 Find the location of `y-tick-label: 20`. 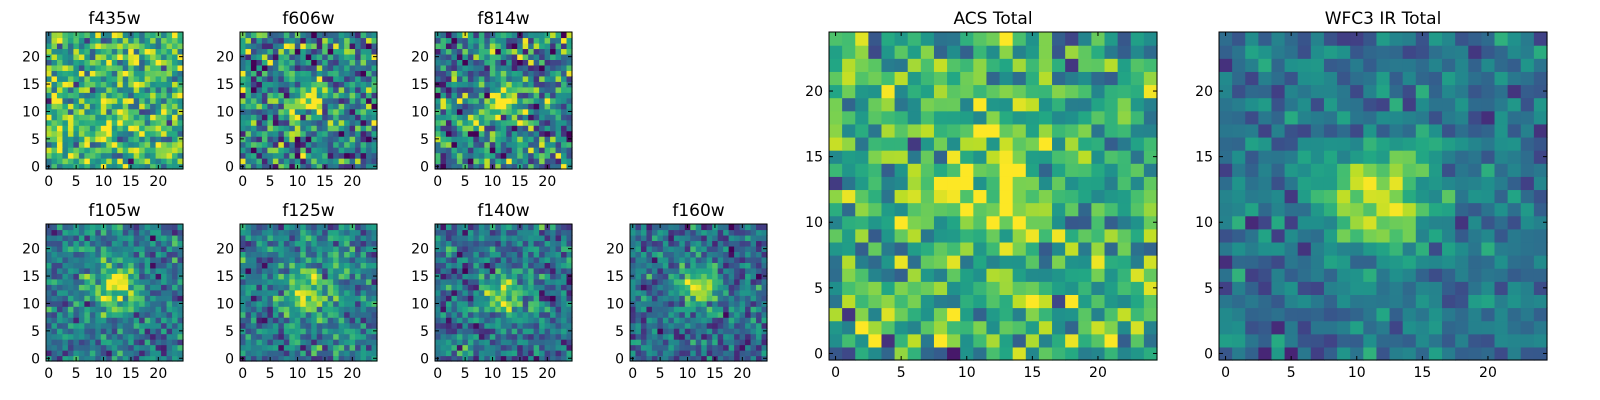

y-tick-label: 20 is located at coordinates (31, 58).